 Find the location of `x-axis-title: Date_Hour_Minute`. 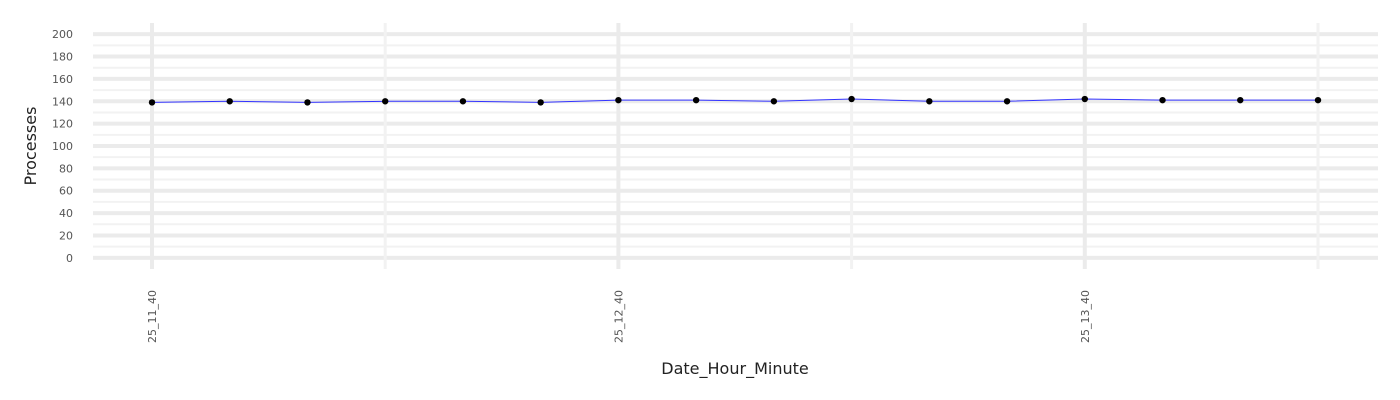

x-axis-title: Date_Hour_Minute is located at coordinates (734, 369).